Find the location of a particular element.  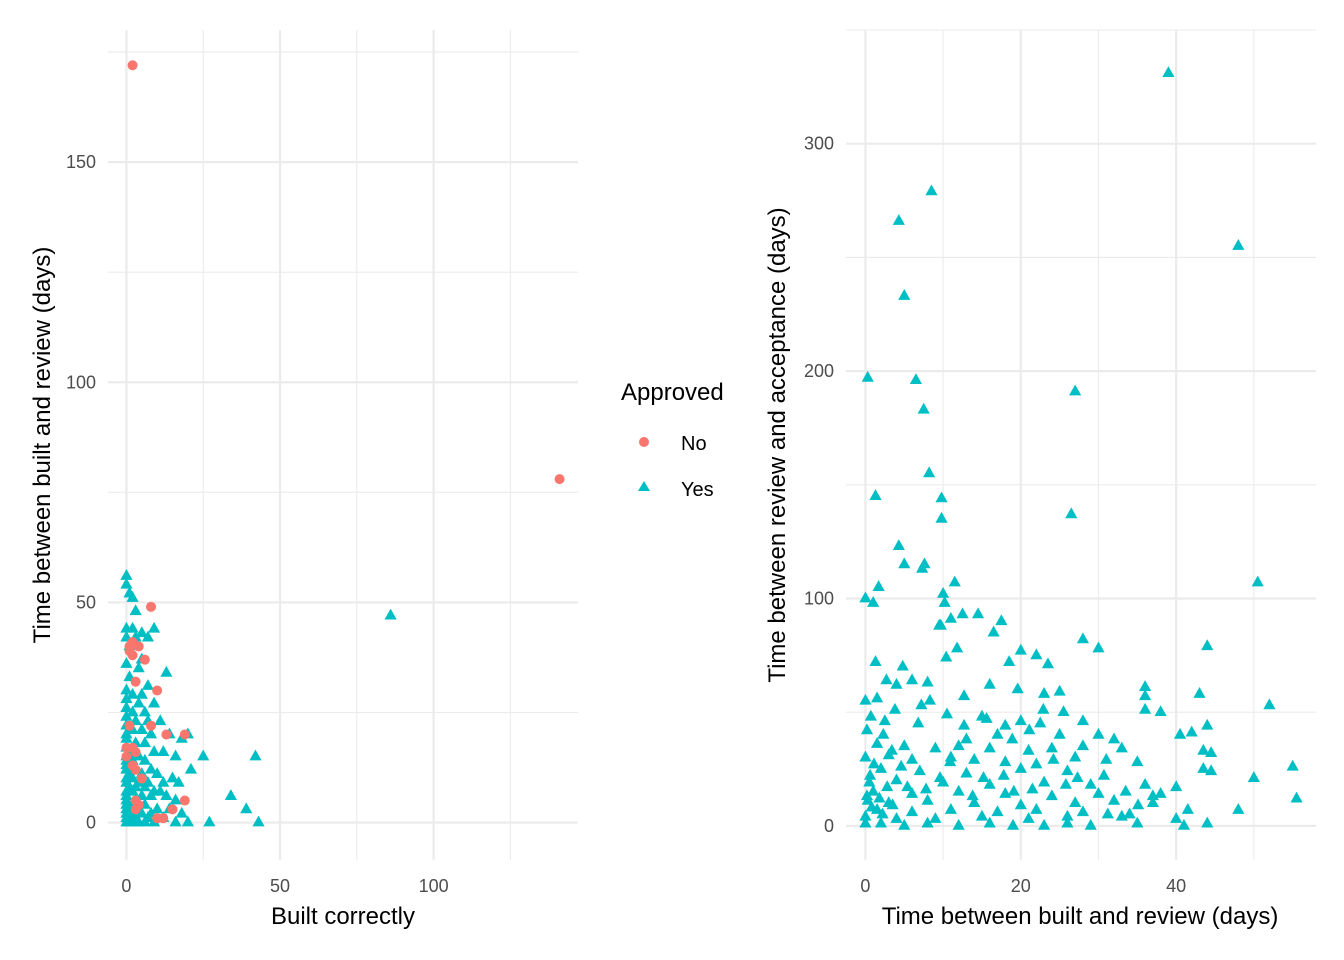

y-tick-label: 150 is located at coordinates (81, 162).